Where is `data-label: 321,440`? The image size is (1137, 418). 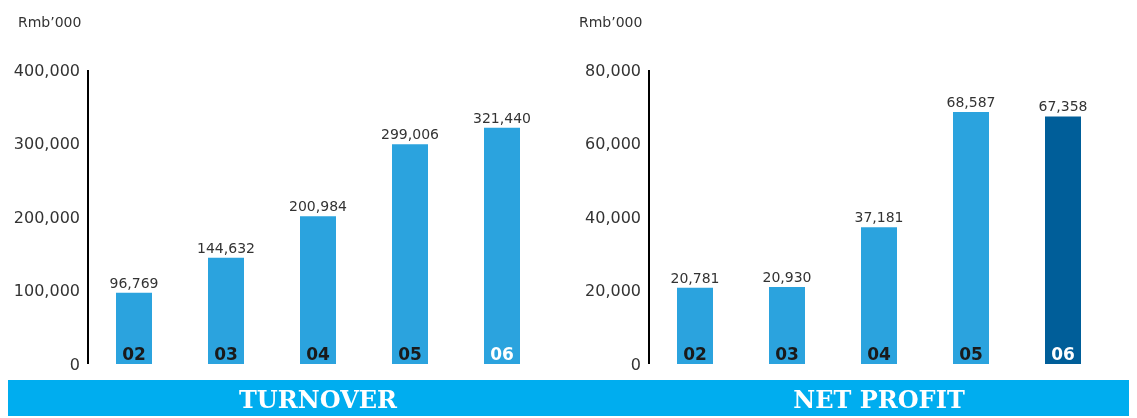 data-label: 321,440 is located at coordinates (502, 117).